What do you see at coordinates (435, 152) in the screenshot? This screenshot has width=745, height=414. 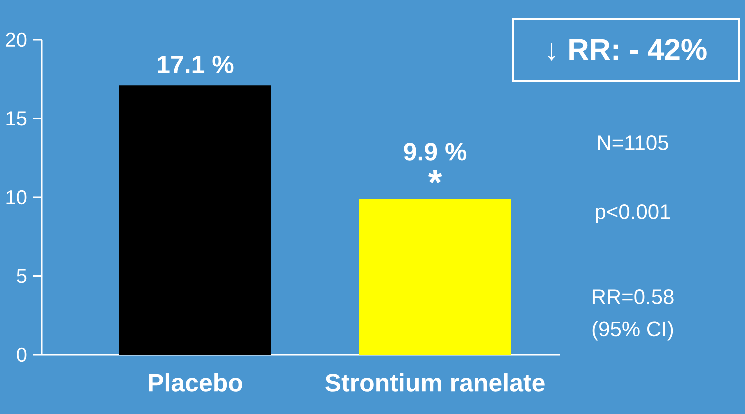 I see `data-label: 9.9 %` at bounding box center [435, 152].